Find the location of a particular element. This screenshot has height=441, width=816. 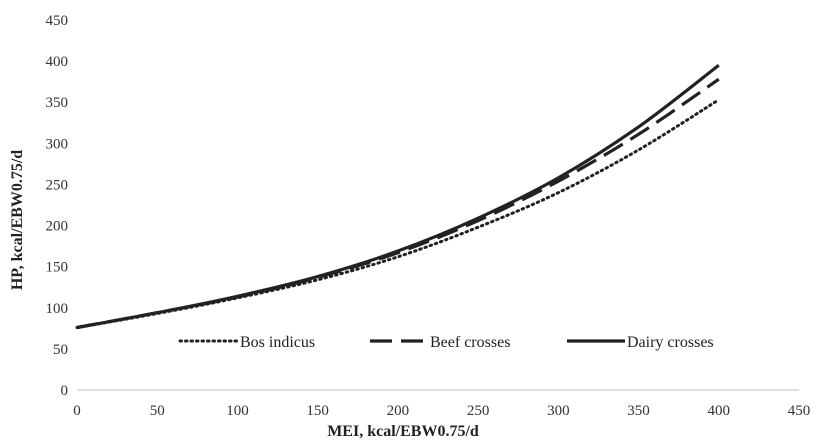

x-tick-label: 150 is located at coordinates (317, 411).